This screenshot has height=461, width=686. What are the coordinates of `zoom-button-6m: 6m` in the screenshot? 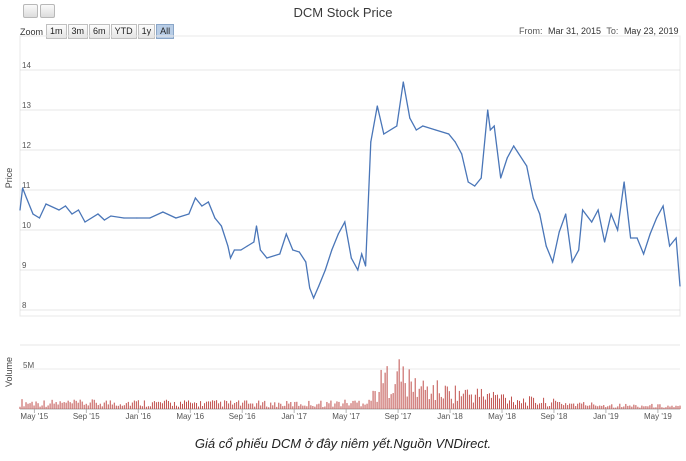 It's located at (99, 31).